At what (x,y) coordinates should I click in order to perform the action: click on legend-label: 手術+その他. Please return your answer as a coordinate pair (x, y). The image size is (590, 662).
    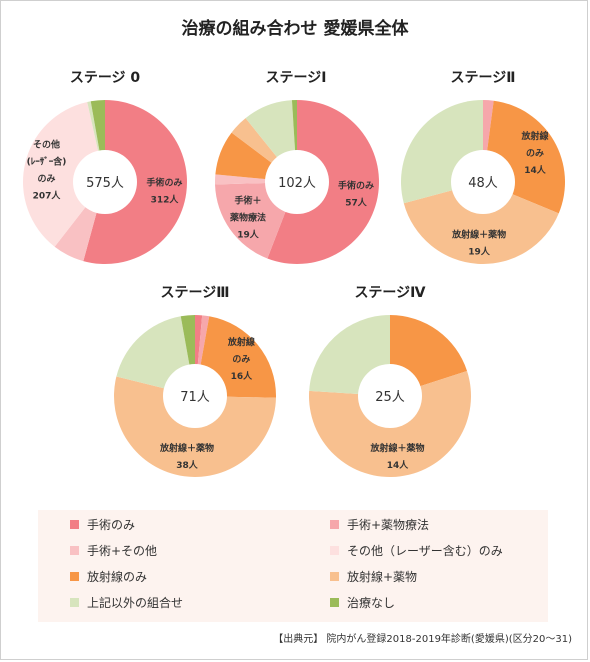
    Looking at the image, I should click on (122, 551).